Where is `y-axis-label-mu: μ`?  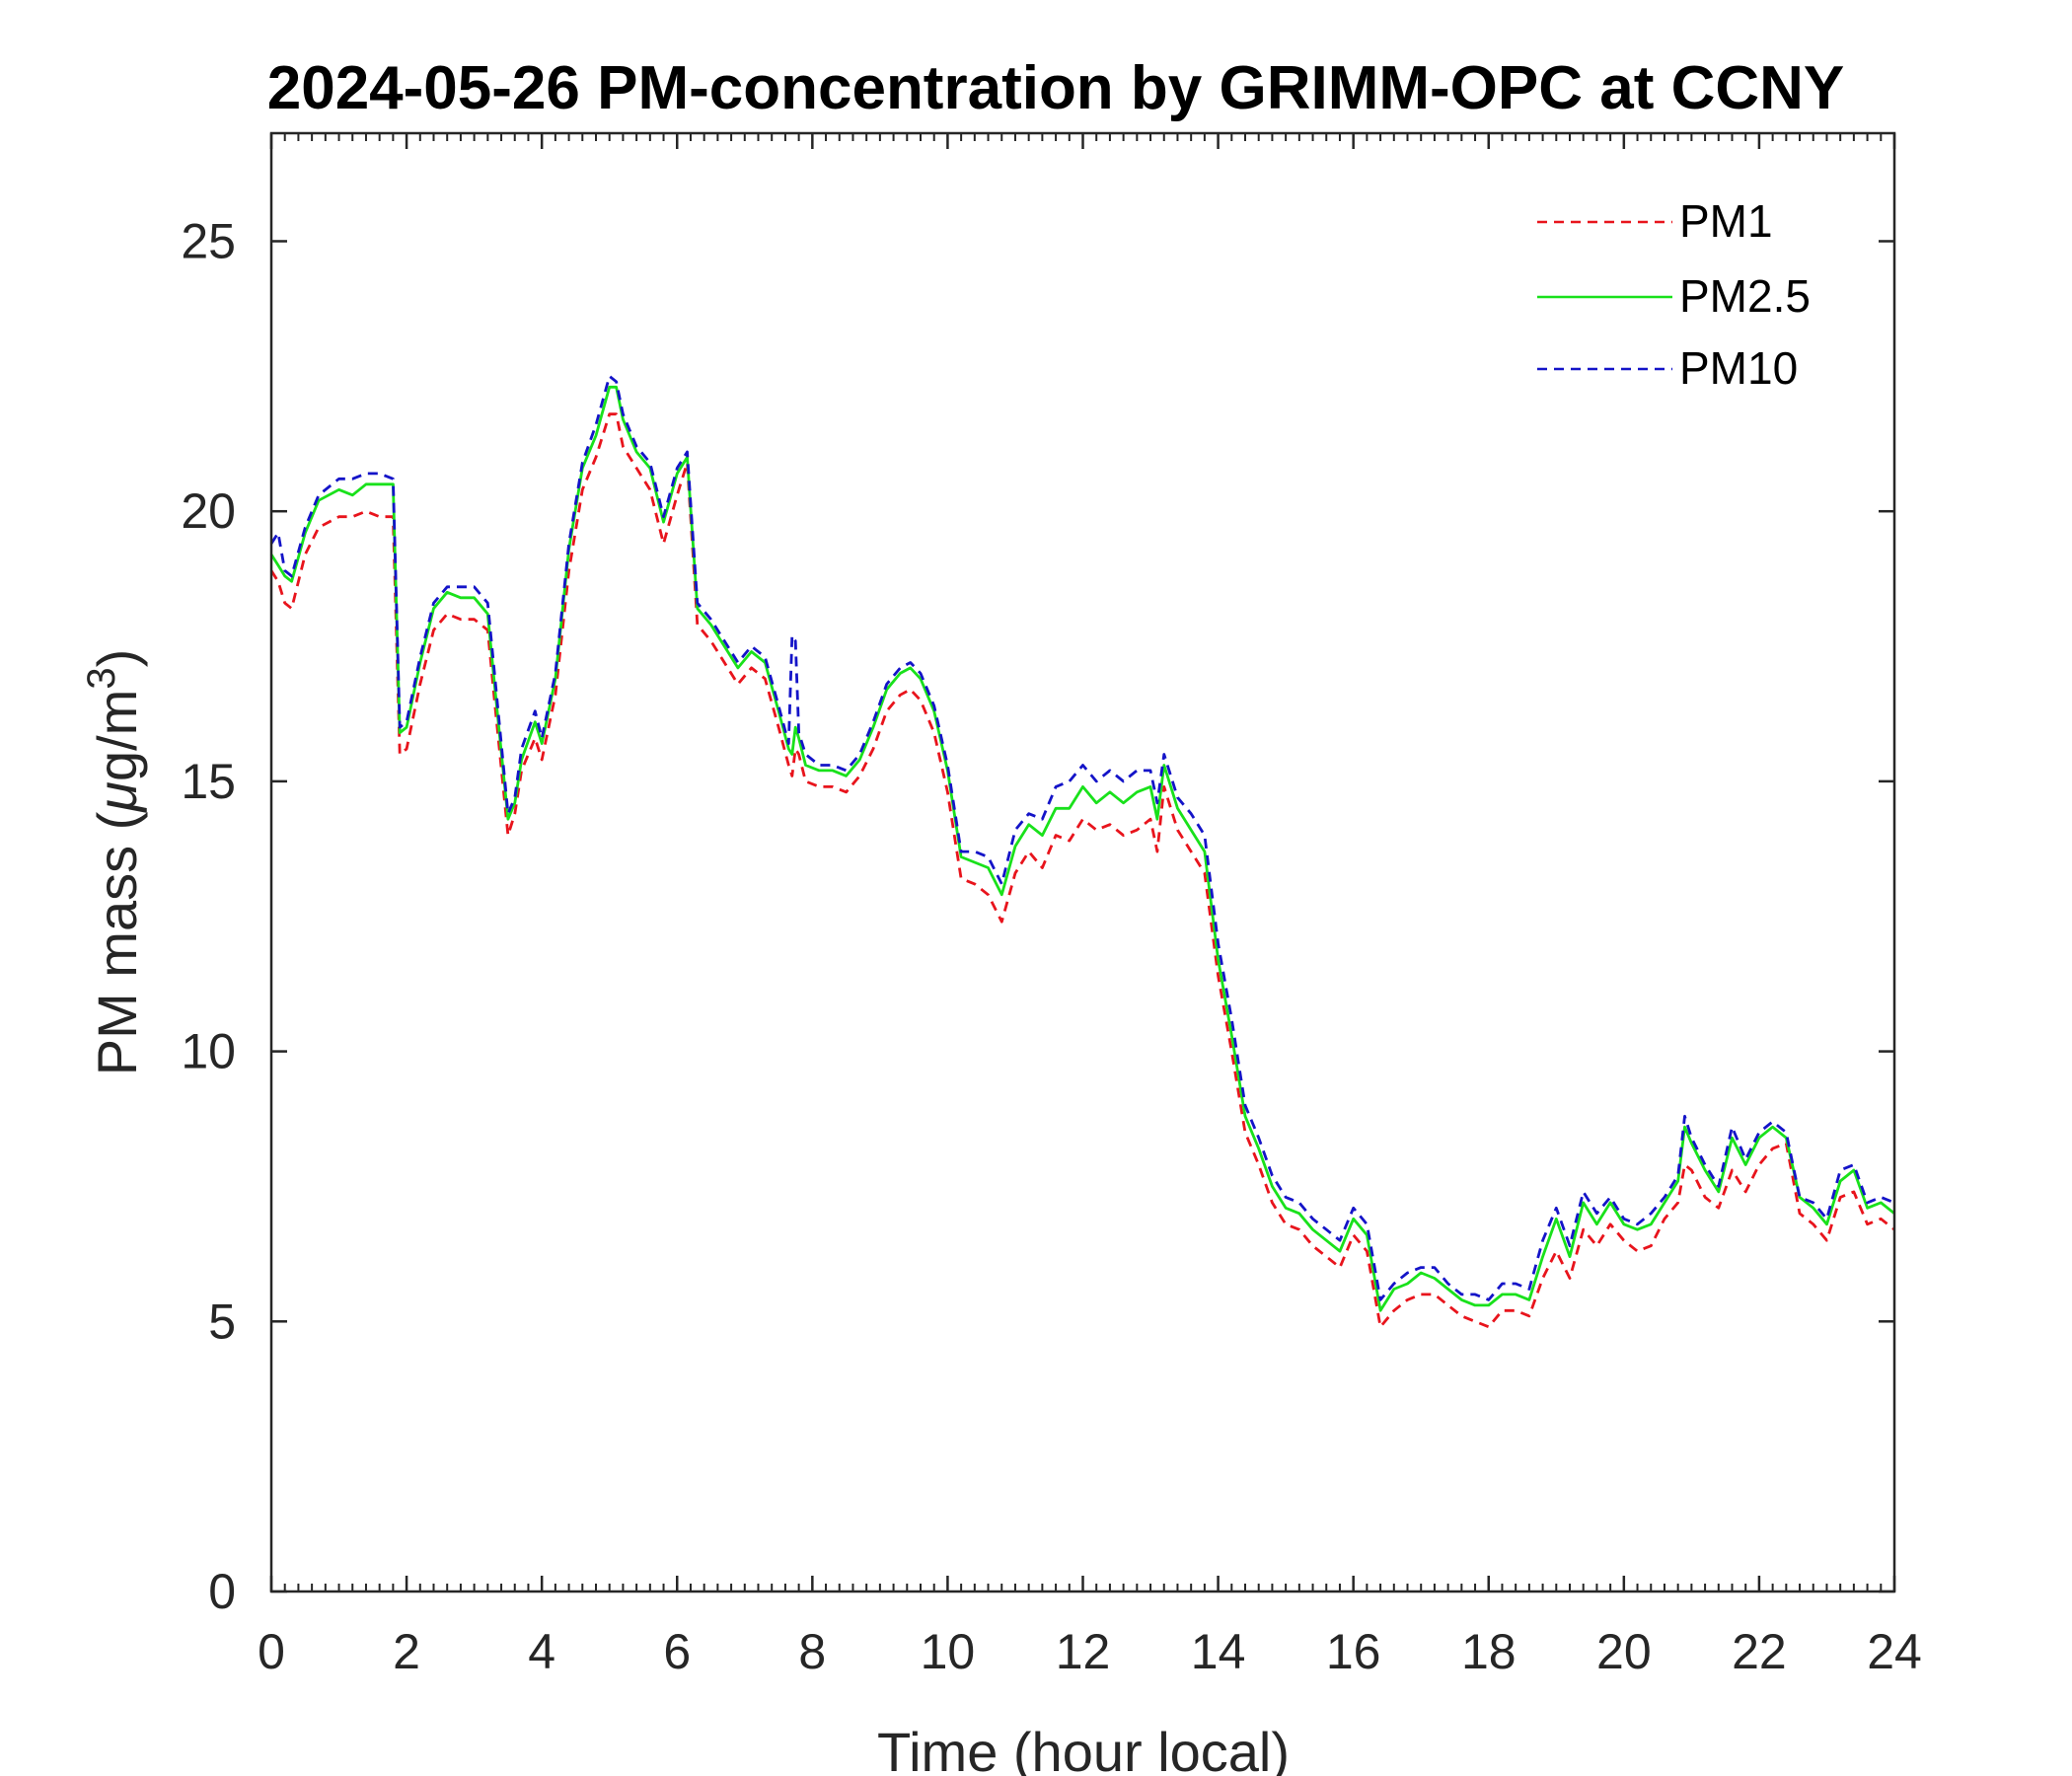
y-axis-label-mu: μ is located at coordinates (117, 798).